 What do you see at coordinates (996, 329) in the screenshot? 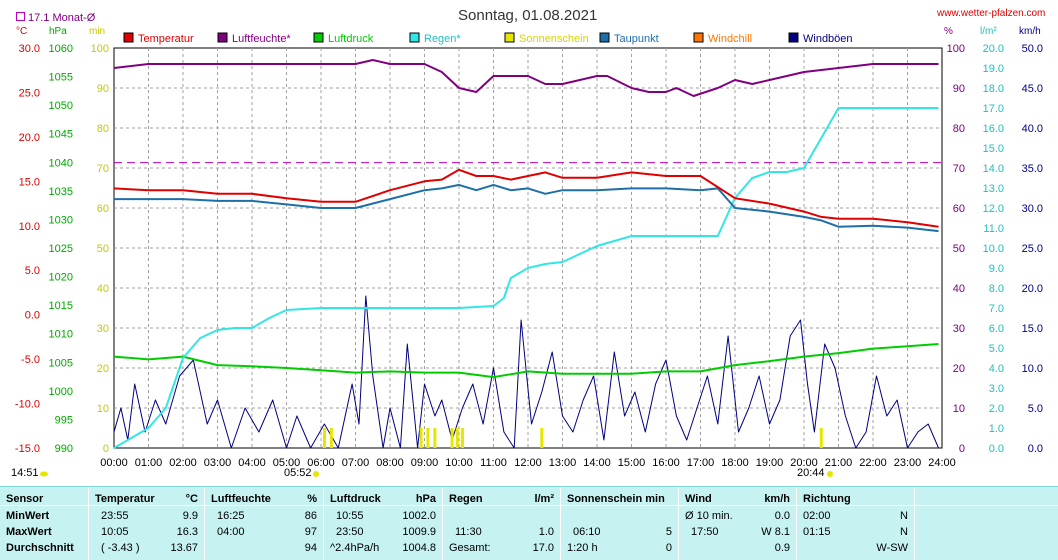
I see `rain-tick-label: 6.0` at bounding box center [996, 329].